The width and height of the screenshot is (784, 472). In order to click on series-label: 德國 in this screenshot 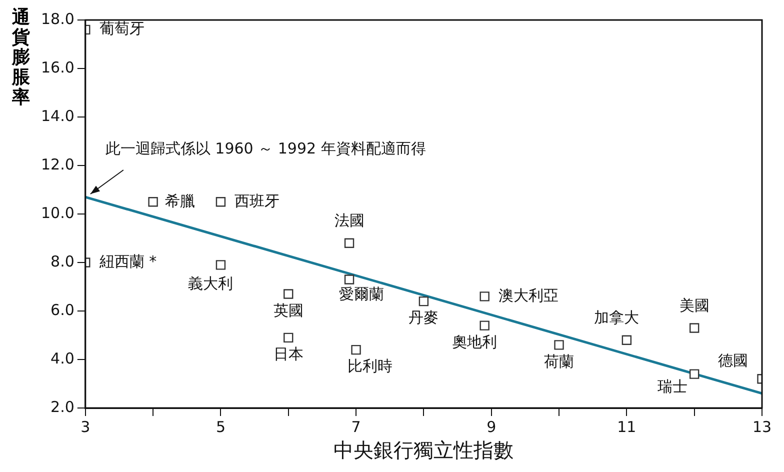, I will do `click(733, 360)`.